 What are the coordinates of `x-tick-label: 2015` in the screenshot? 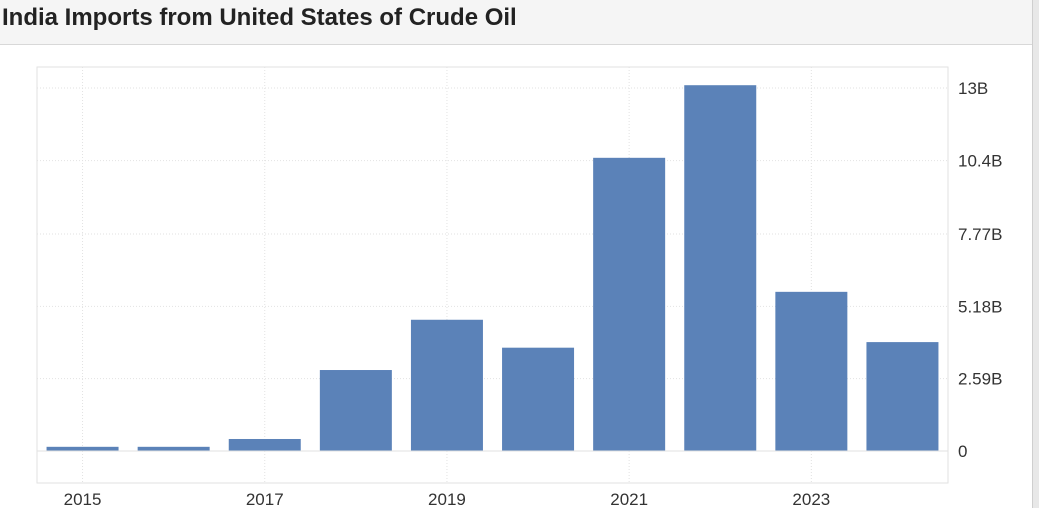 It's located at (83, 499).